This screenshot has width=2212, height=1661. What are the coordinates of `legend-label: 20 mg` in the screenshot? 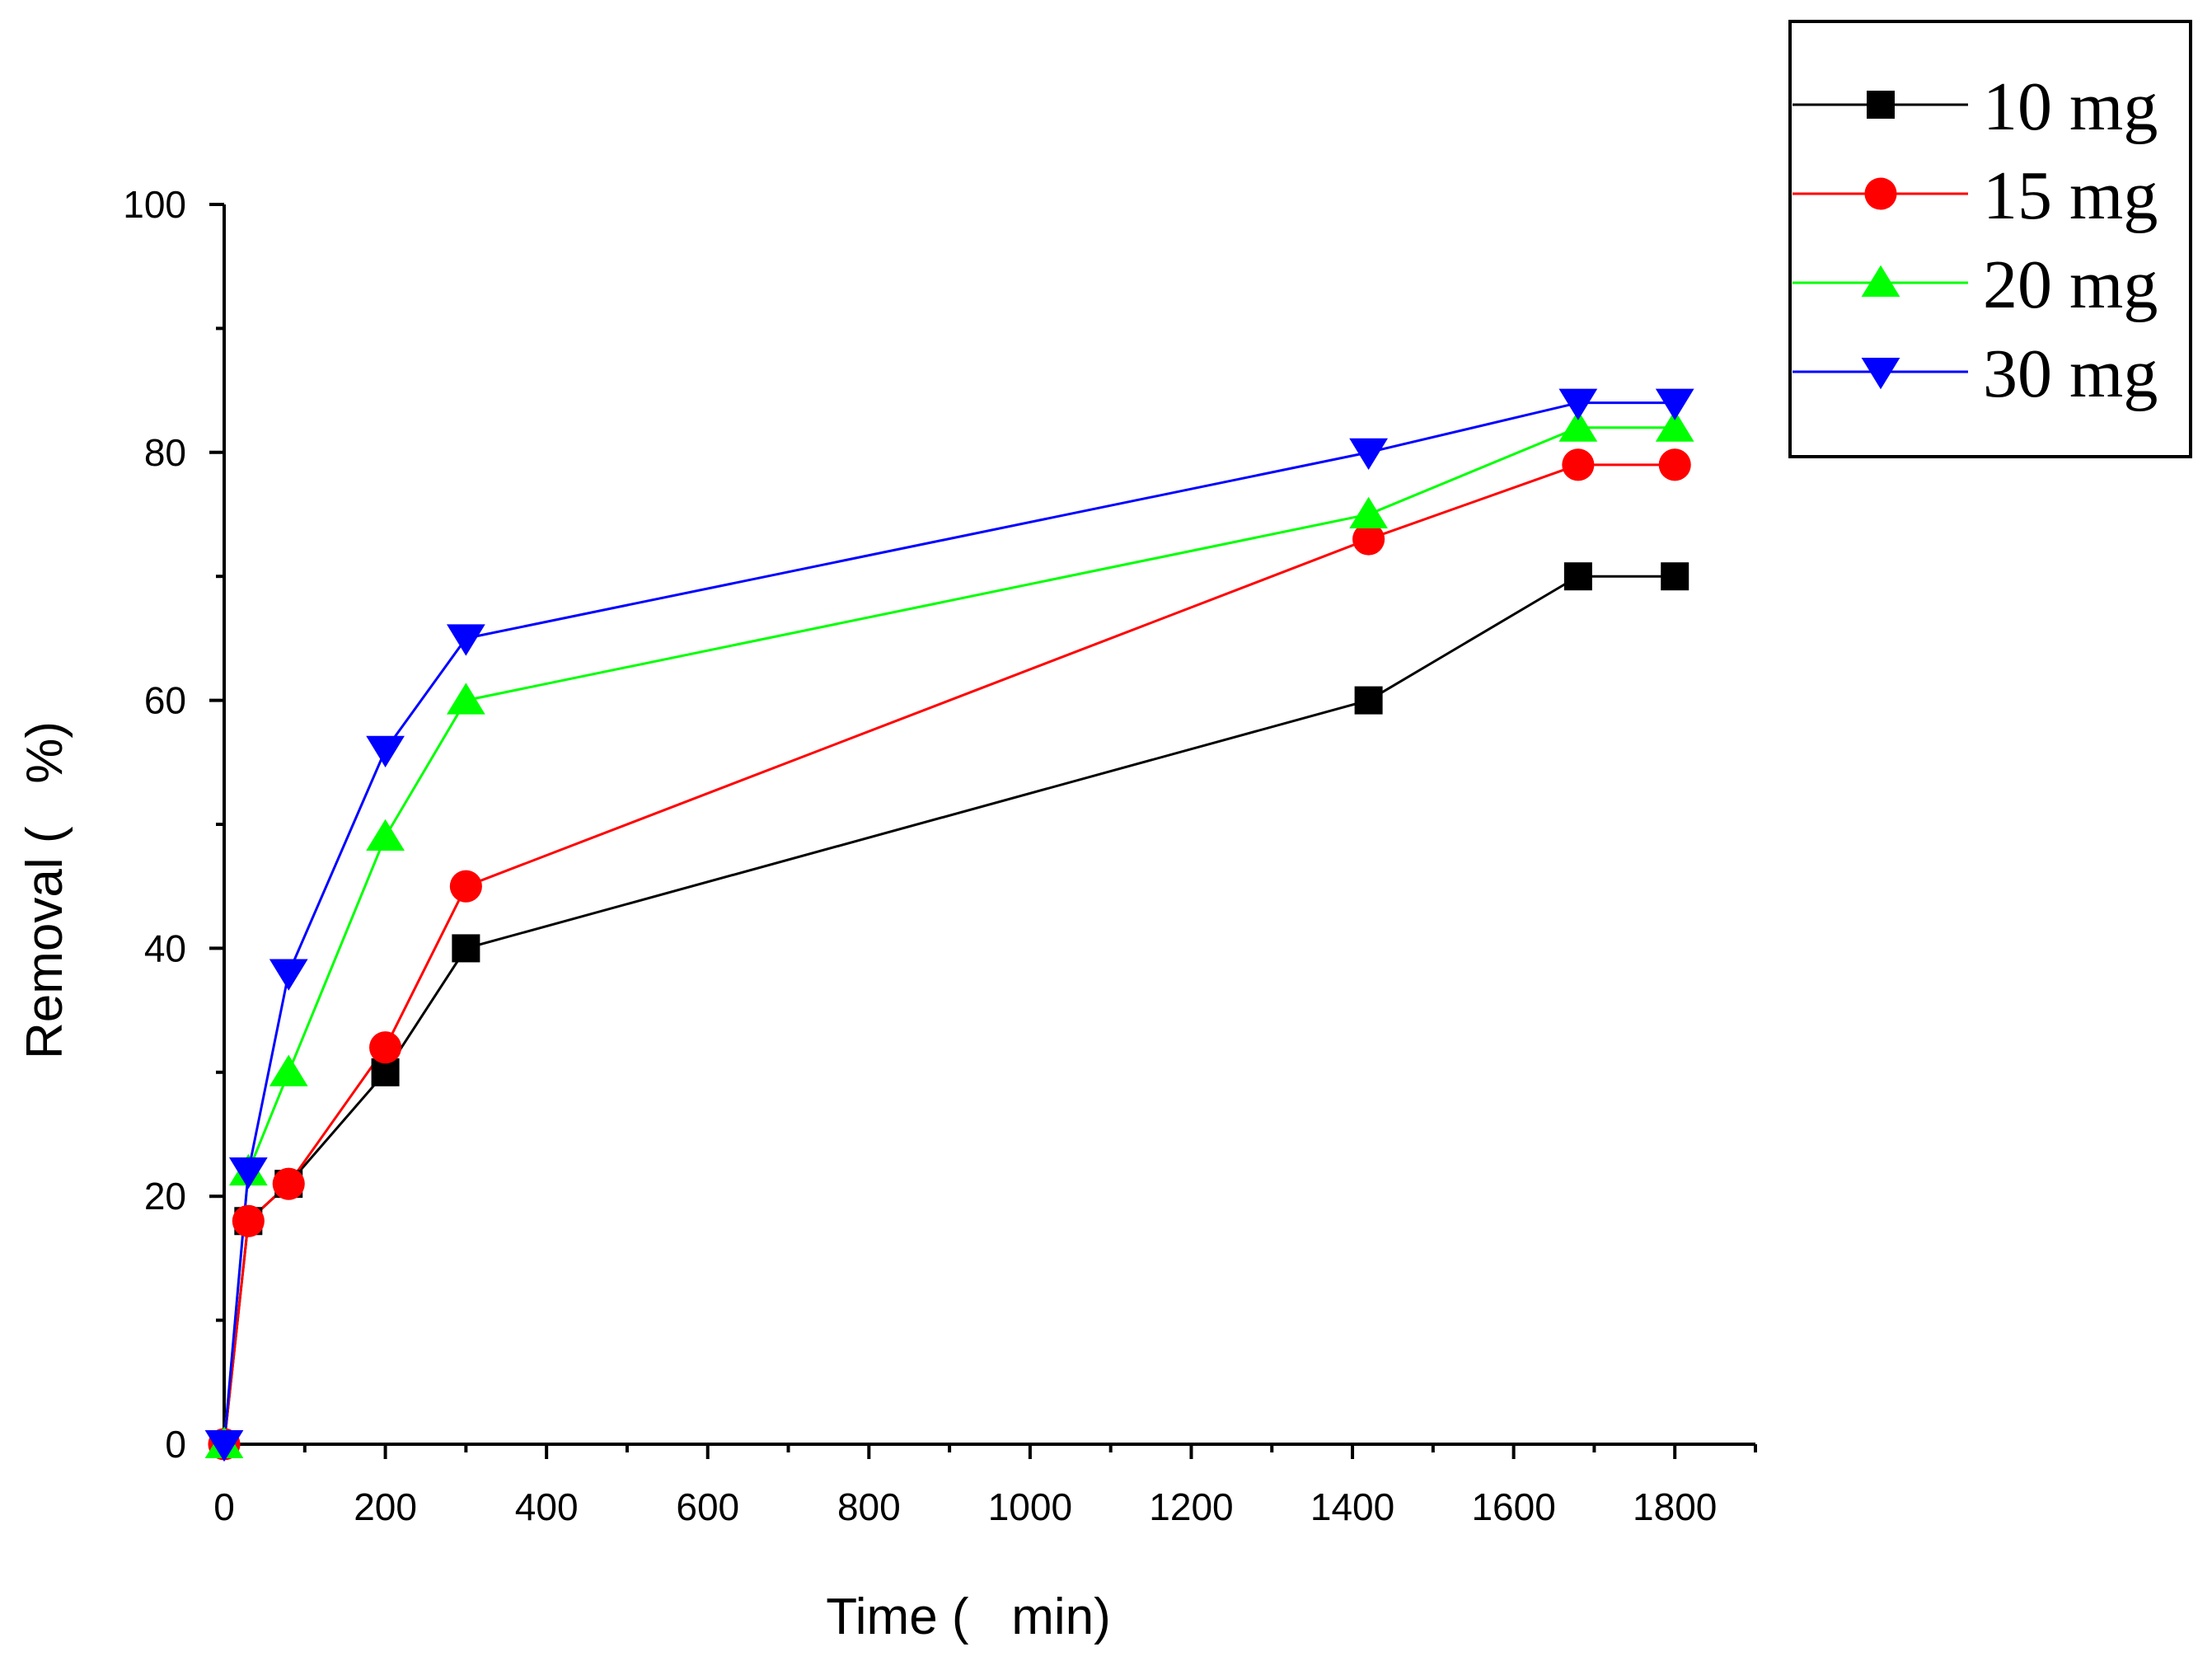 It's located at (2070, 284).